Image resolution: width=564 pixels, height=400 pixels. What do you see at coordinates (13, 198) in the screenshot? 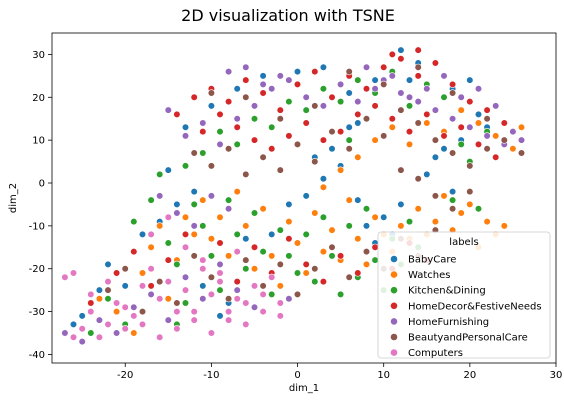
I see `y-axis-label: dim_2` at bounding box center [13, 198].